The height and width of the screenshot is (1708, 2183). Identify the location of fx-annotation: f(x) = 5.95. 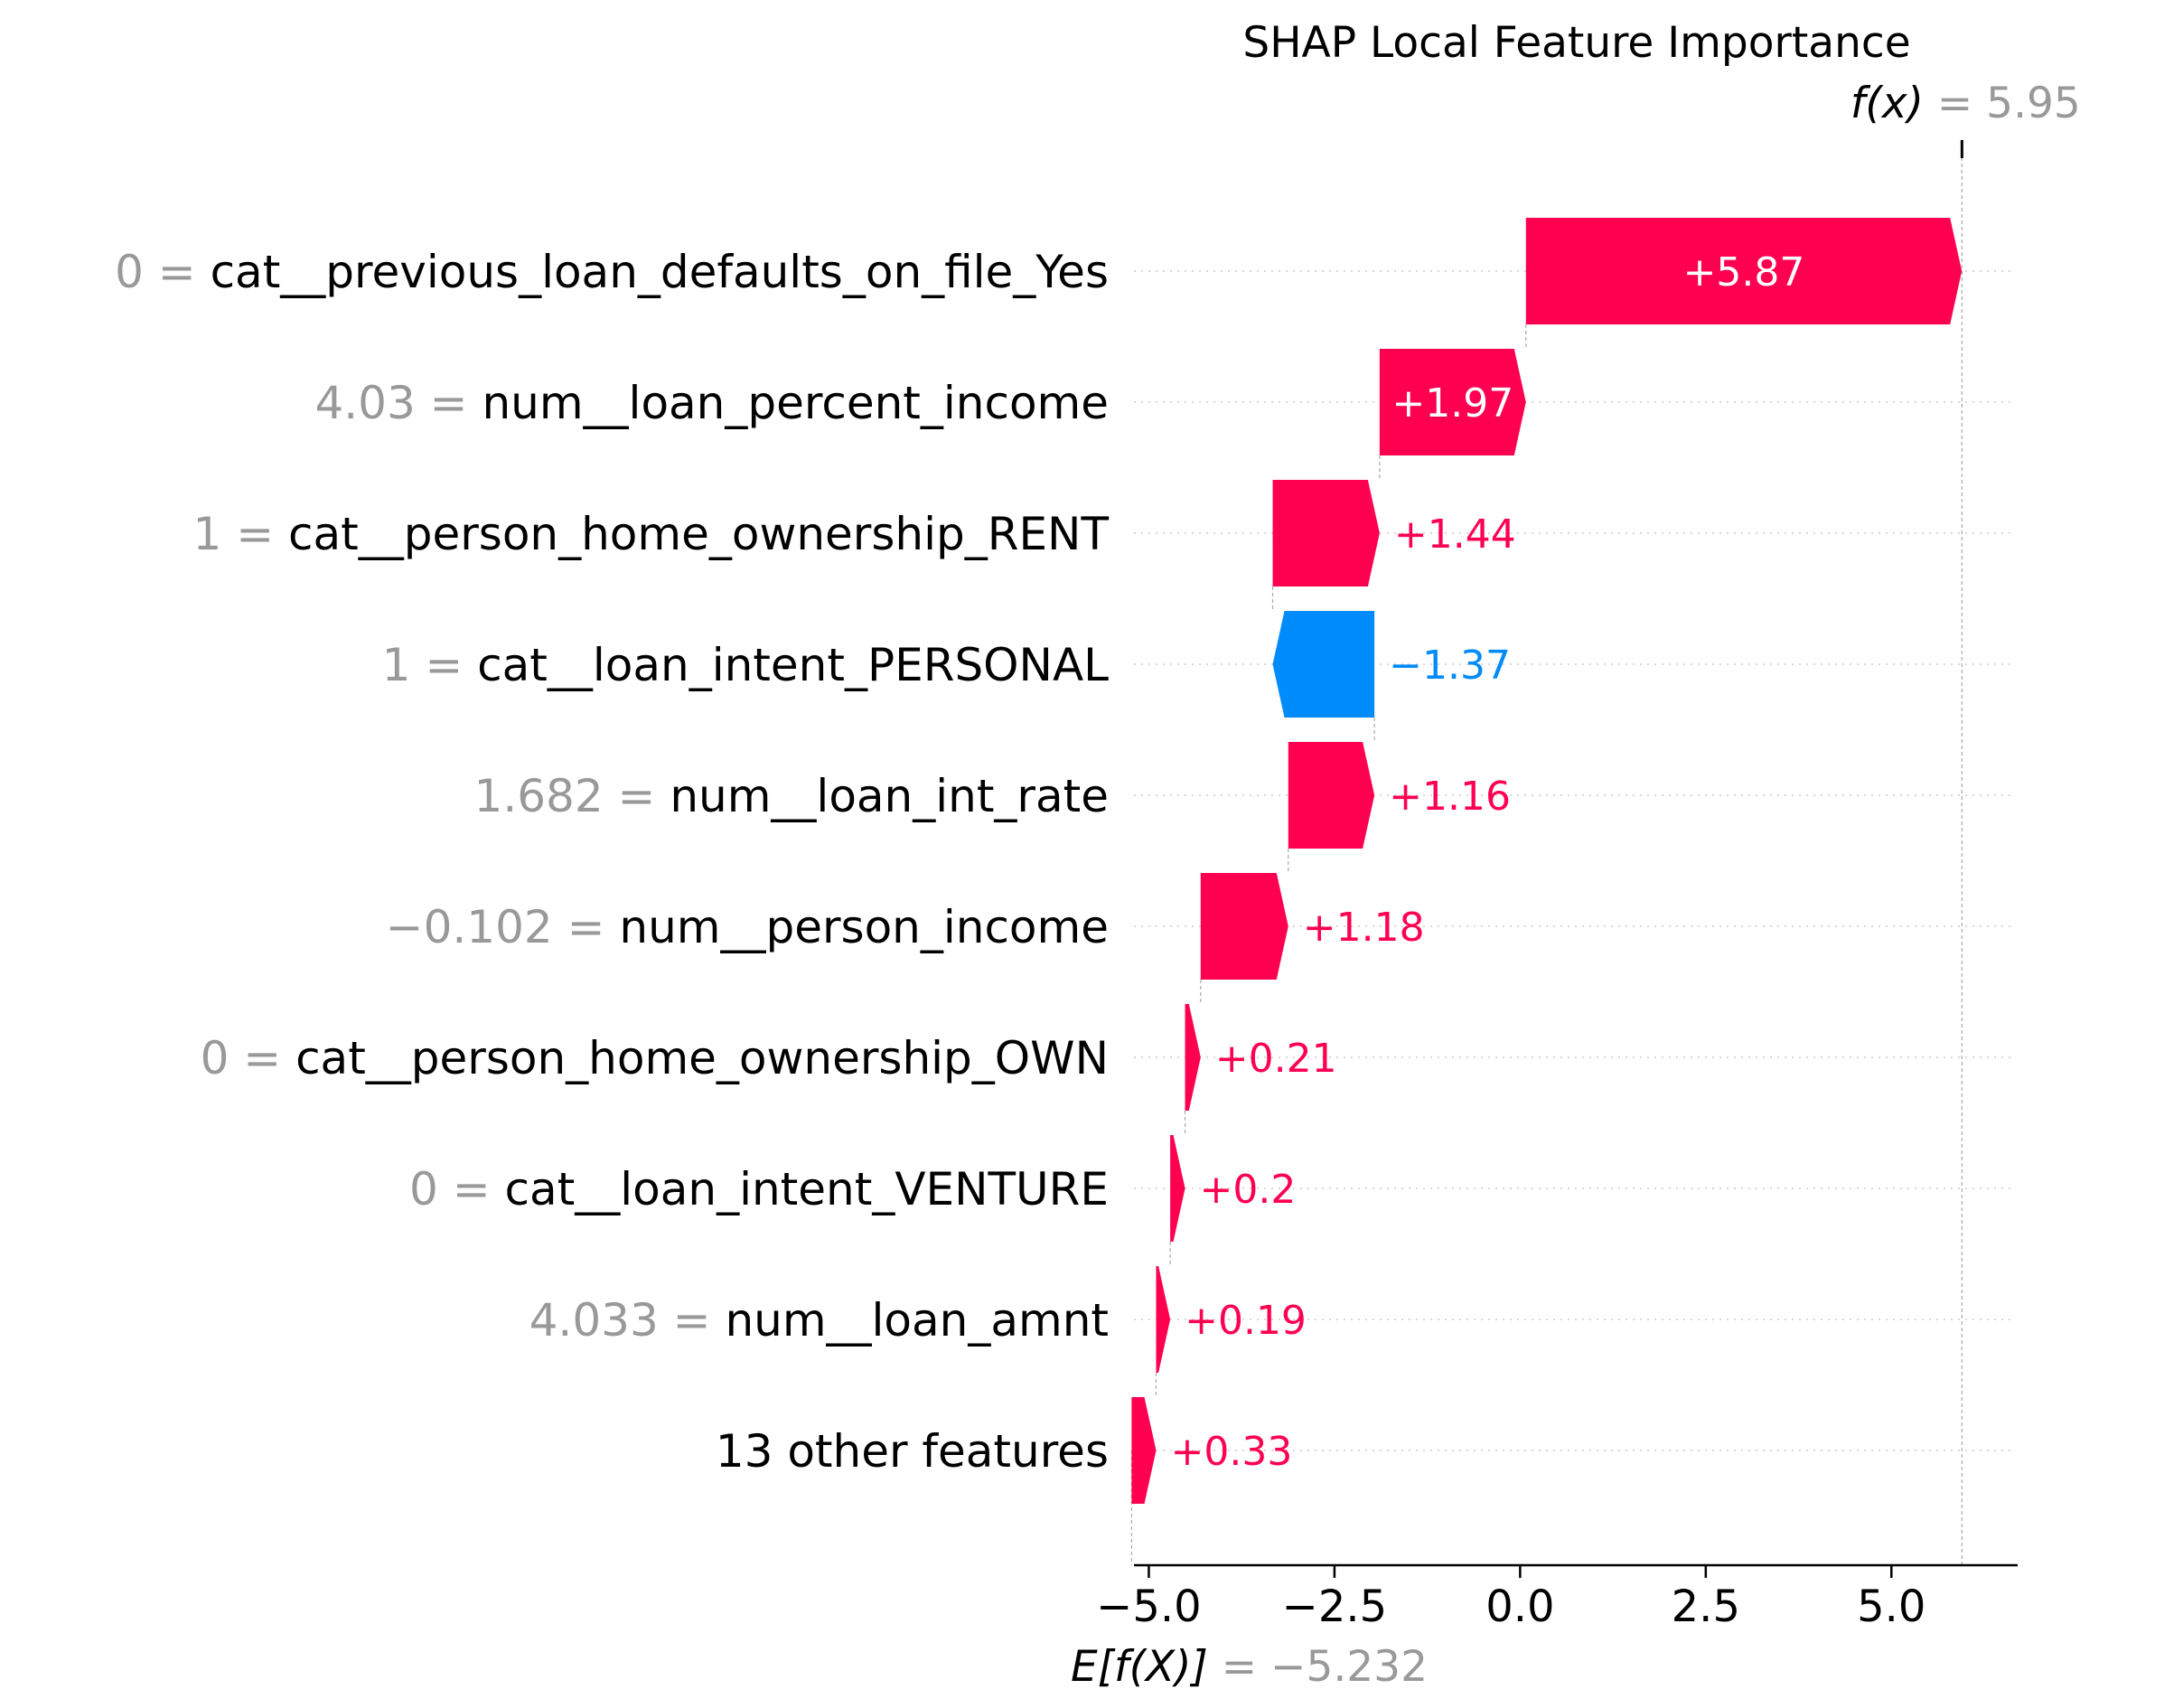
(1965, 103).